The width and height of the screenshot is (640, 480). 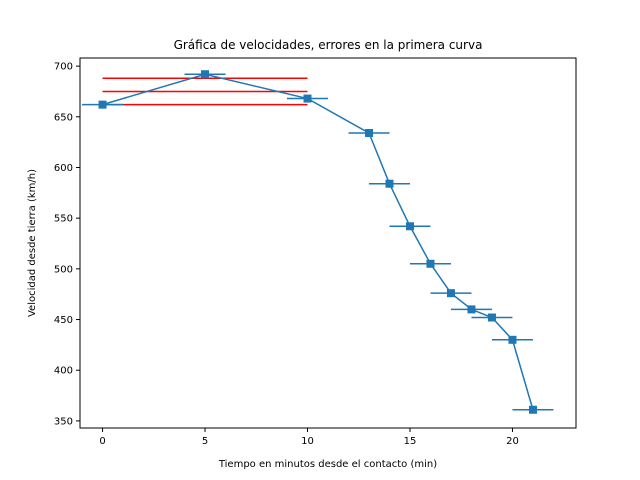 I want to click on x-tick-label: 5, so click(x=205, y=441).